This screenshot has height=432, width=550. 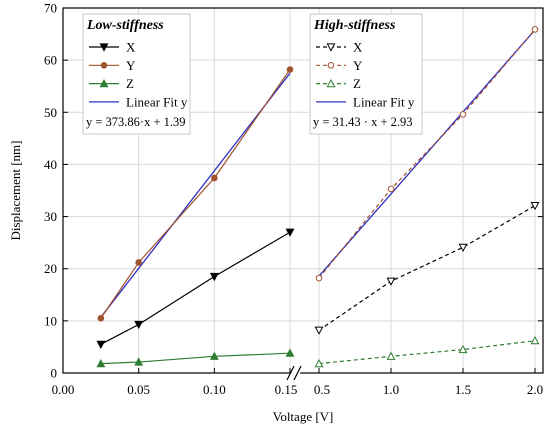 I want to click on y-tick-label: 70, so click(x=50, y=8).